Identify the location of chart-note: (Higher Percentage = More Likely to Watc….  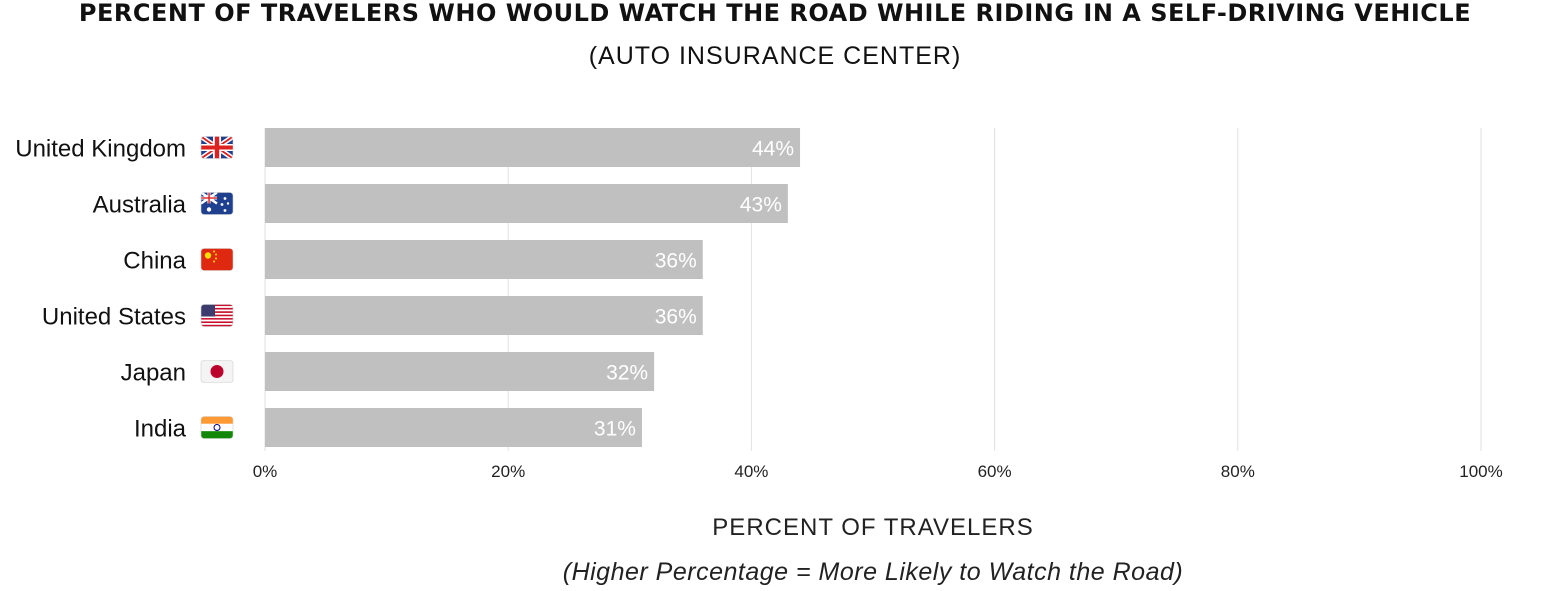
(873, 572).